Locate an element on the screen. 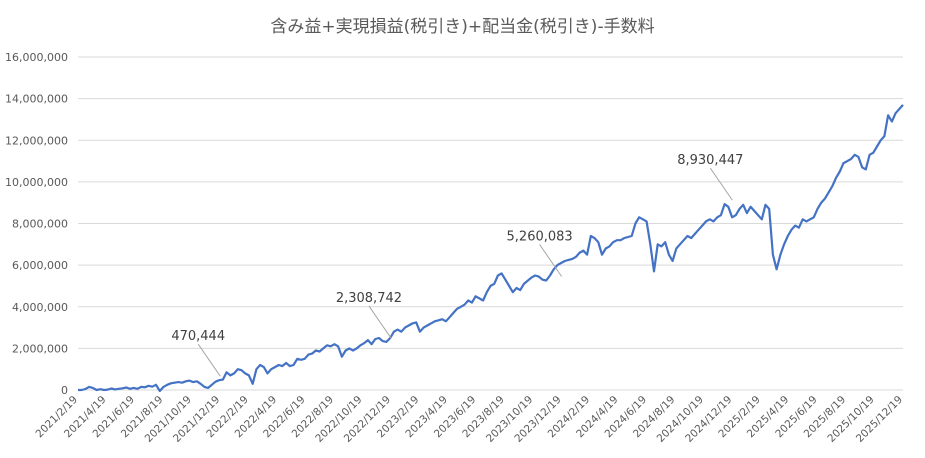  chart-title: 含み益+実現損益(税引き)+配当金(税引き)-手数料 is located at coordinates (462, 27).